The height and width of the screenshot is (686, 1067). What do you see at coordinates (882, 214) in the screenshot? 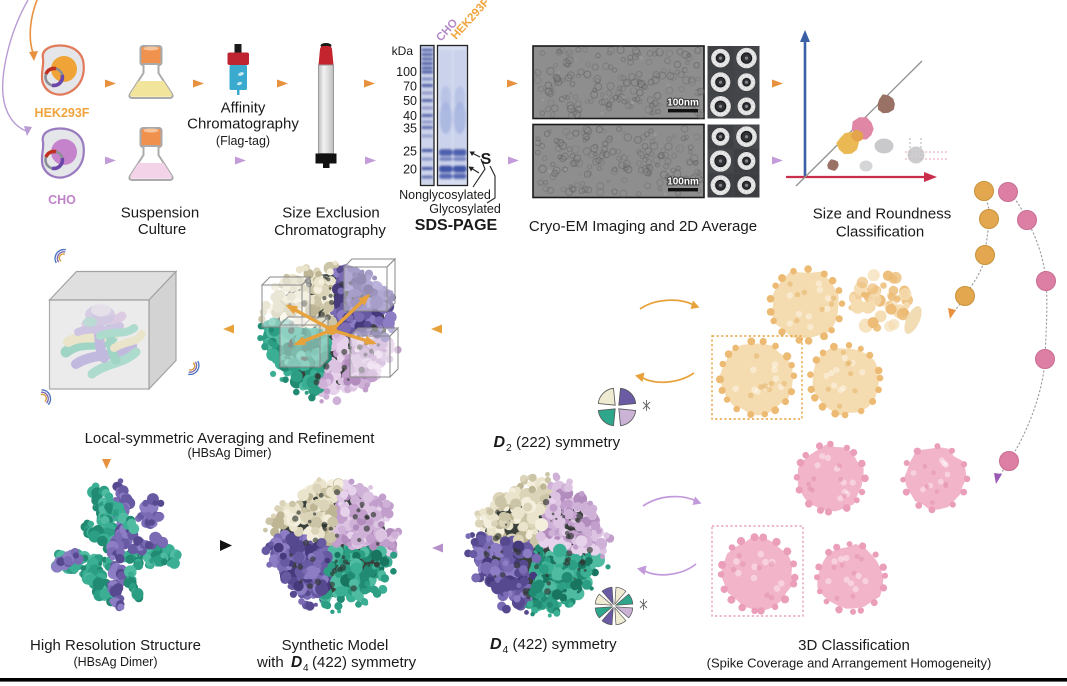
I see `svg-text: Size and Roundness` at bounding box center [882, 214].